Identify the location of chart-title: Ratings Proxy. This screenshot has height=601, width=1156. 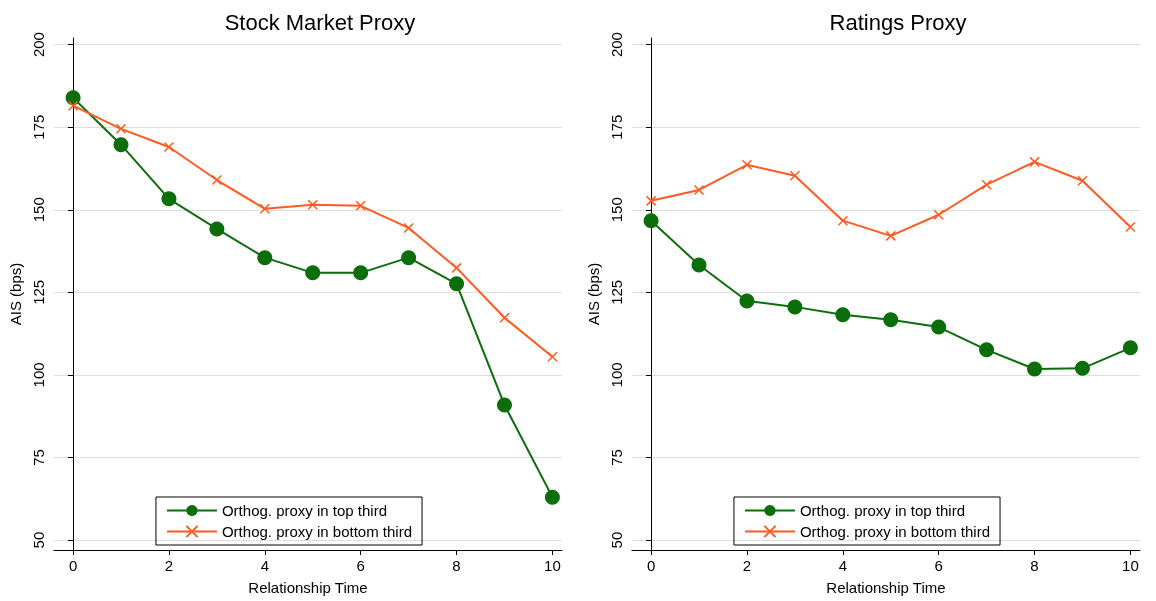
(898, 22).